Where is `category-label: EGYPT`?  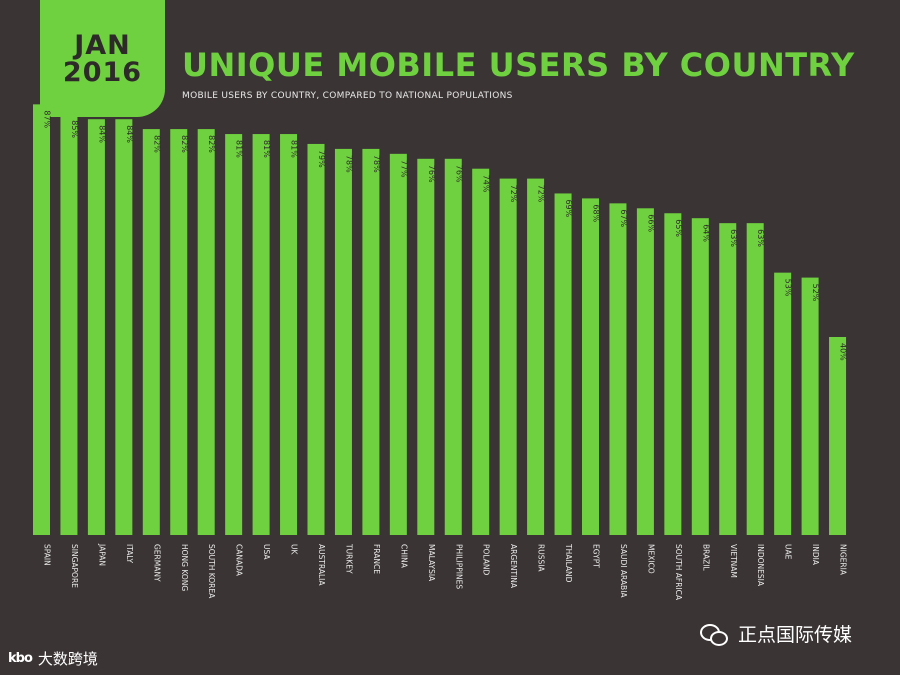
category-label: EGYPT is located at coordinates (596, 556).